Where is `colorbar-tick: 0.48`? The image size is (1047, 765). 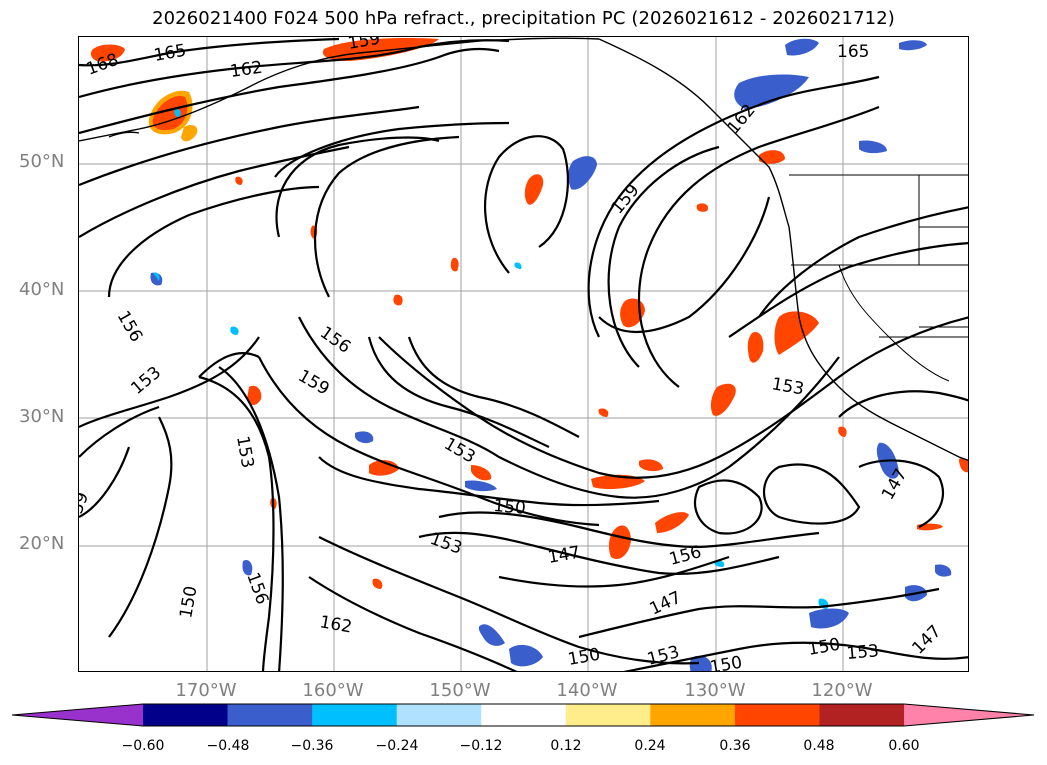 colorbar-tick: 0.48 is located at coordinates (819, 746).